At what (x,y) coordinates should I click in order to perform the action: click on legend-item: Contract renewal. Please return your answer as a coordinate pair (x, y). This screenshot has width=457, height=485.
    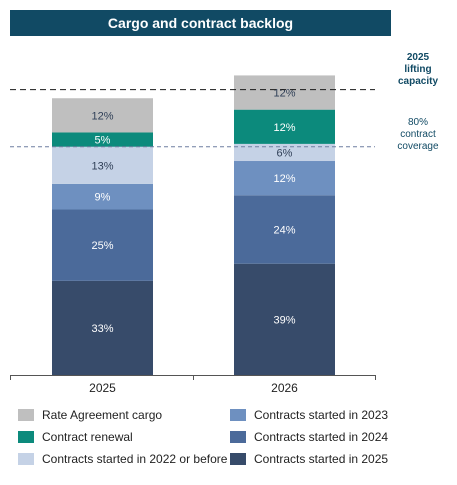
    Looking at the image, I should click on (75, 437).